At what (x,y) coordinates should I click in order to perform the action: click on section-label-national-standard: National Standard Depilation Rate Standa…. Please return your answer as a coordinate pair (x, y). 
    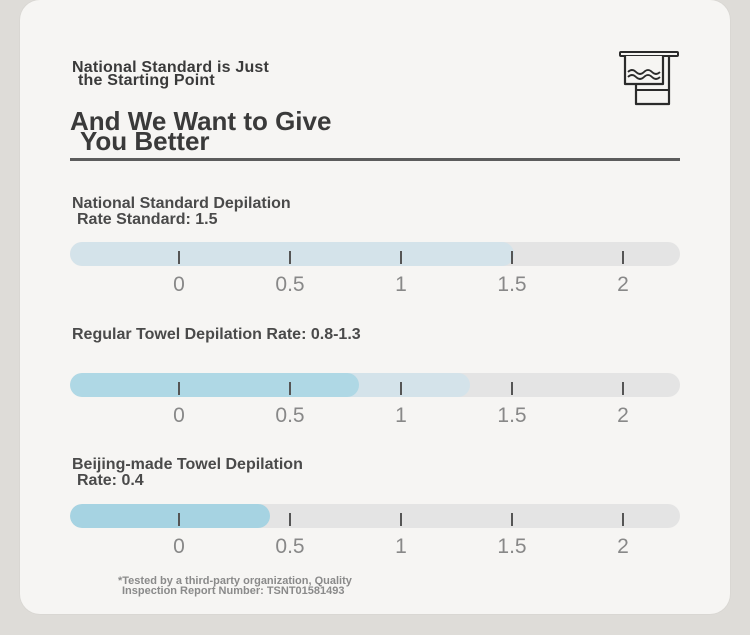
    Looking at the image, I should click on (181, 212).